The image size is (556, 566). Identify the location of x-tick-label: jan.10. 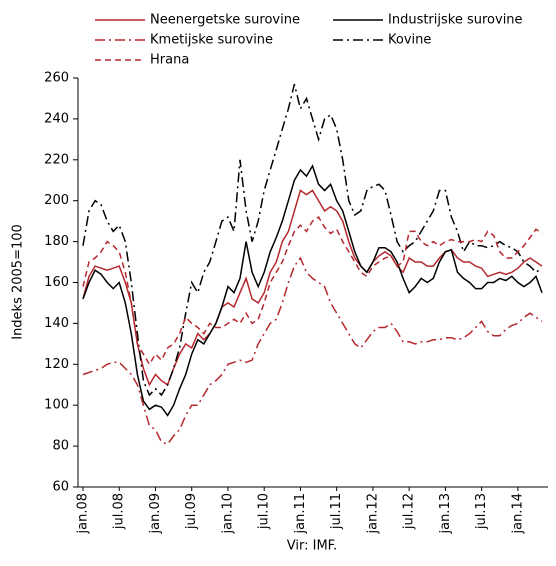
(227, 514).